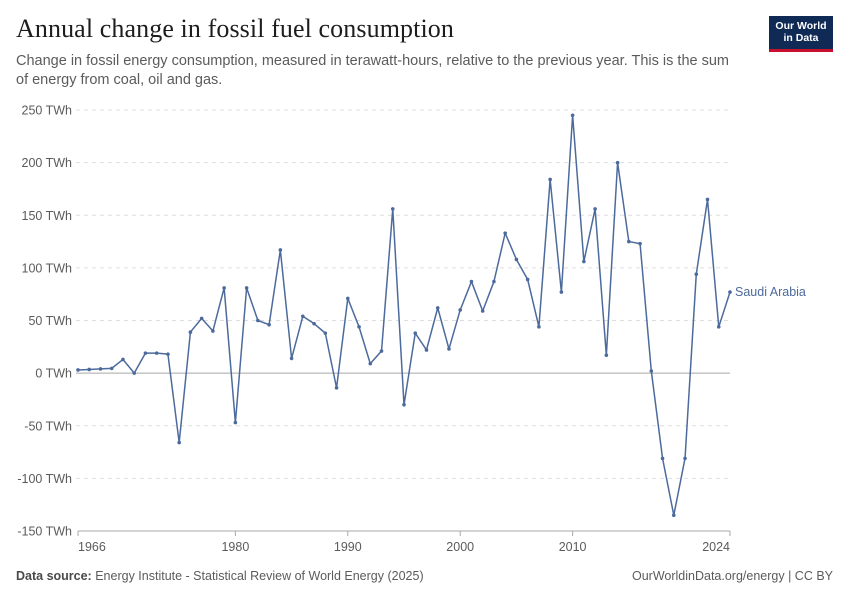 Image resolution: width=850 pixels, height=600 pixels. Describe the element at coordinates (235, 28) in the screenshot. I see `chart-title: Annual change in fossil fuel consumption` at that location.